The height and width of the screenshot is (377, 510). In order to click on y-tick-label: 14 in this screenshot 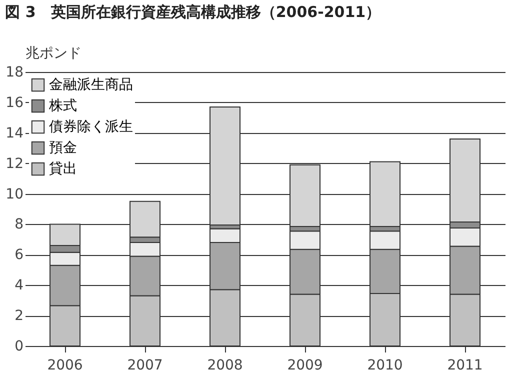, I will do `click(15, 133)`.